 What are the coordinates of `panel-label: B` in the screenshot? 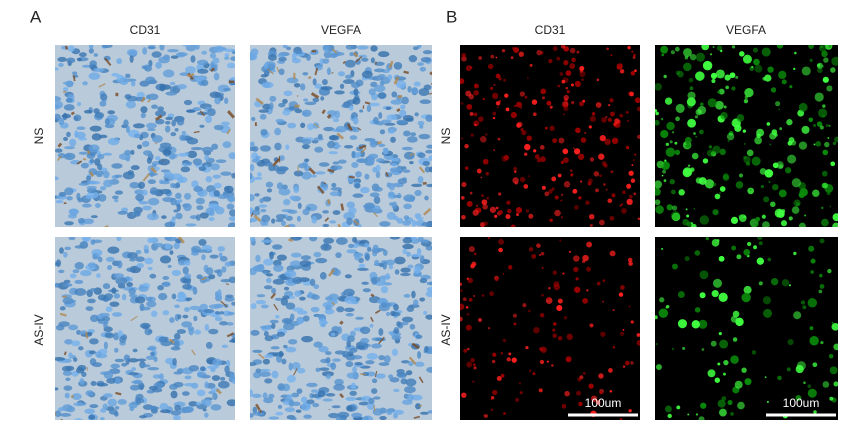 It's located at (451, 16).